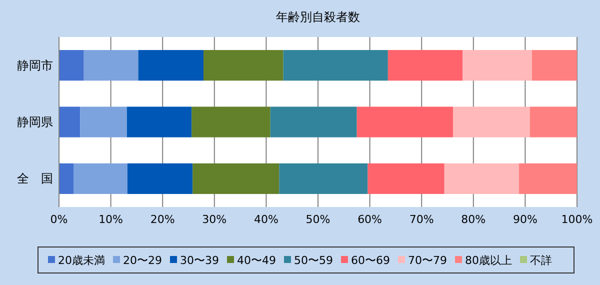  What do you see at coordinates (318, 17) in the screenshot?
I see `title: 年齢別自殺者数` at bounding box center [318, 17].